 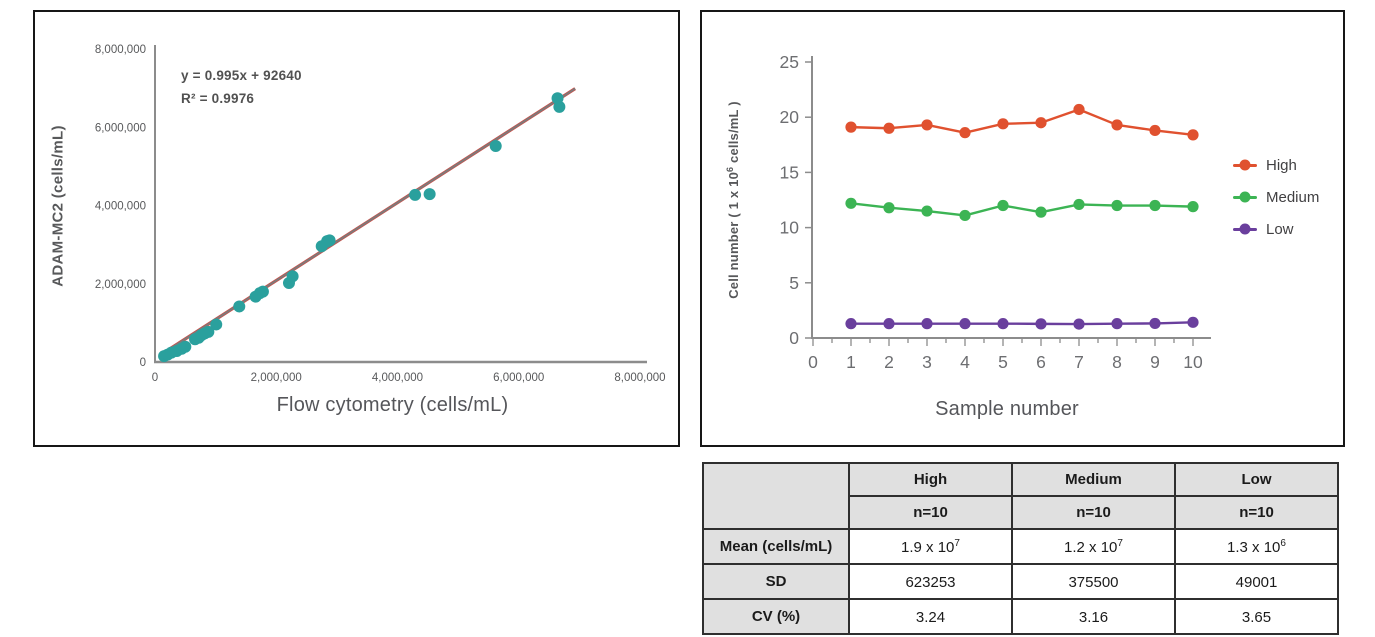 I want to click on svg-text: 2, so click(x=889, y=362).